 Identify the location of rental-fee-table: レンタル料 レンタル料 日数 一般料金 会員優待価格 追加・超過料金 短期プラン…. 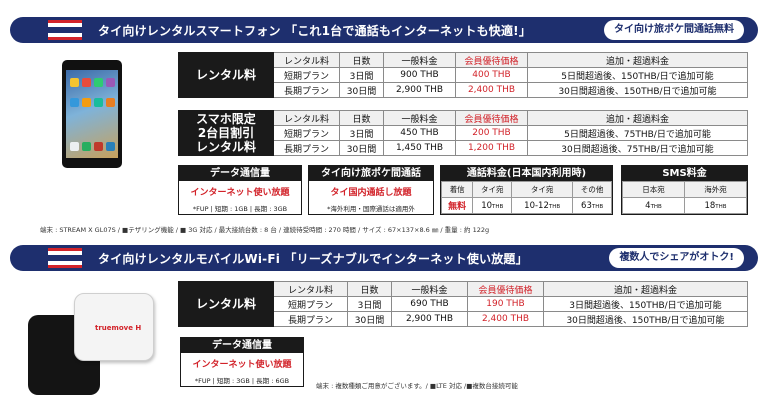
(463, 75).